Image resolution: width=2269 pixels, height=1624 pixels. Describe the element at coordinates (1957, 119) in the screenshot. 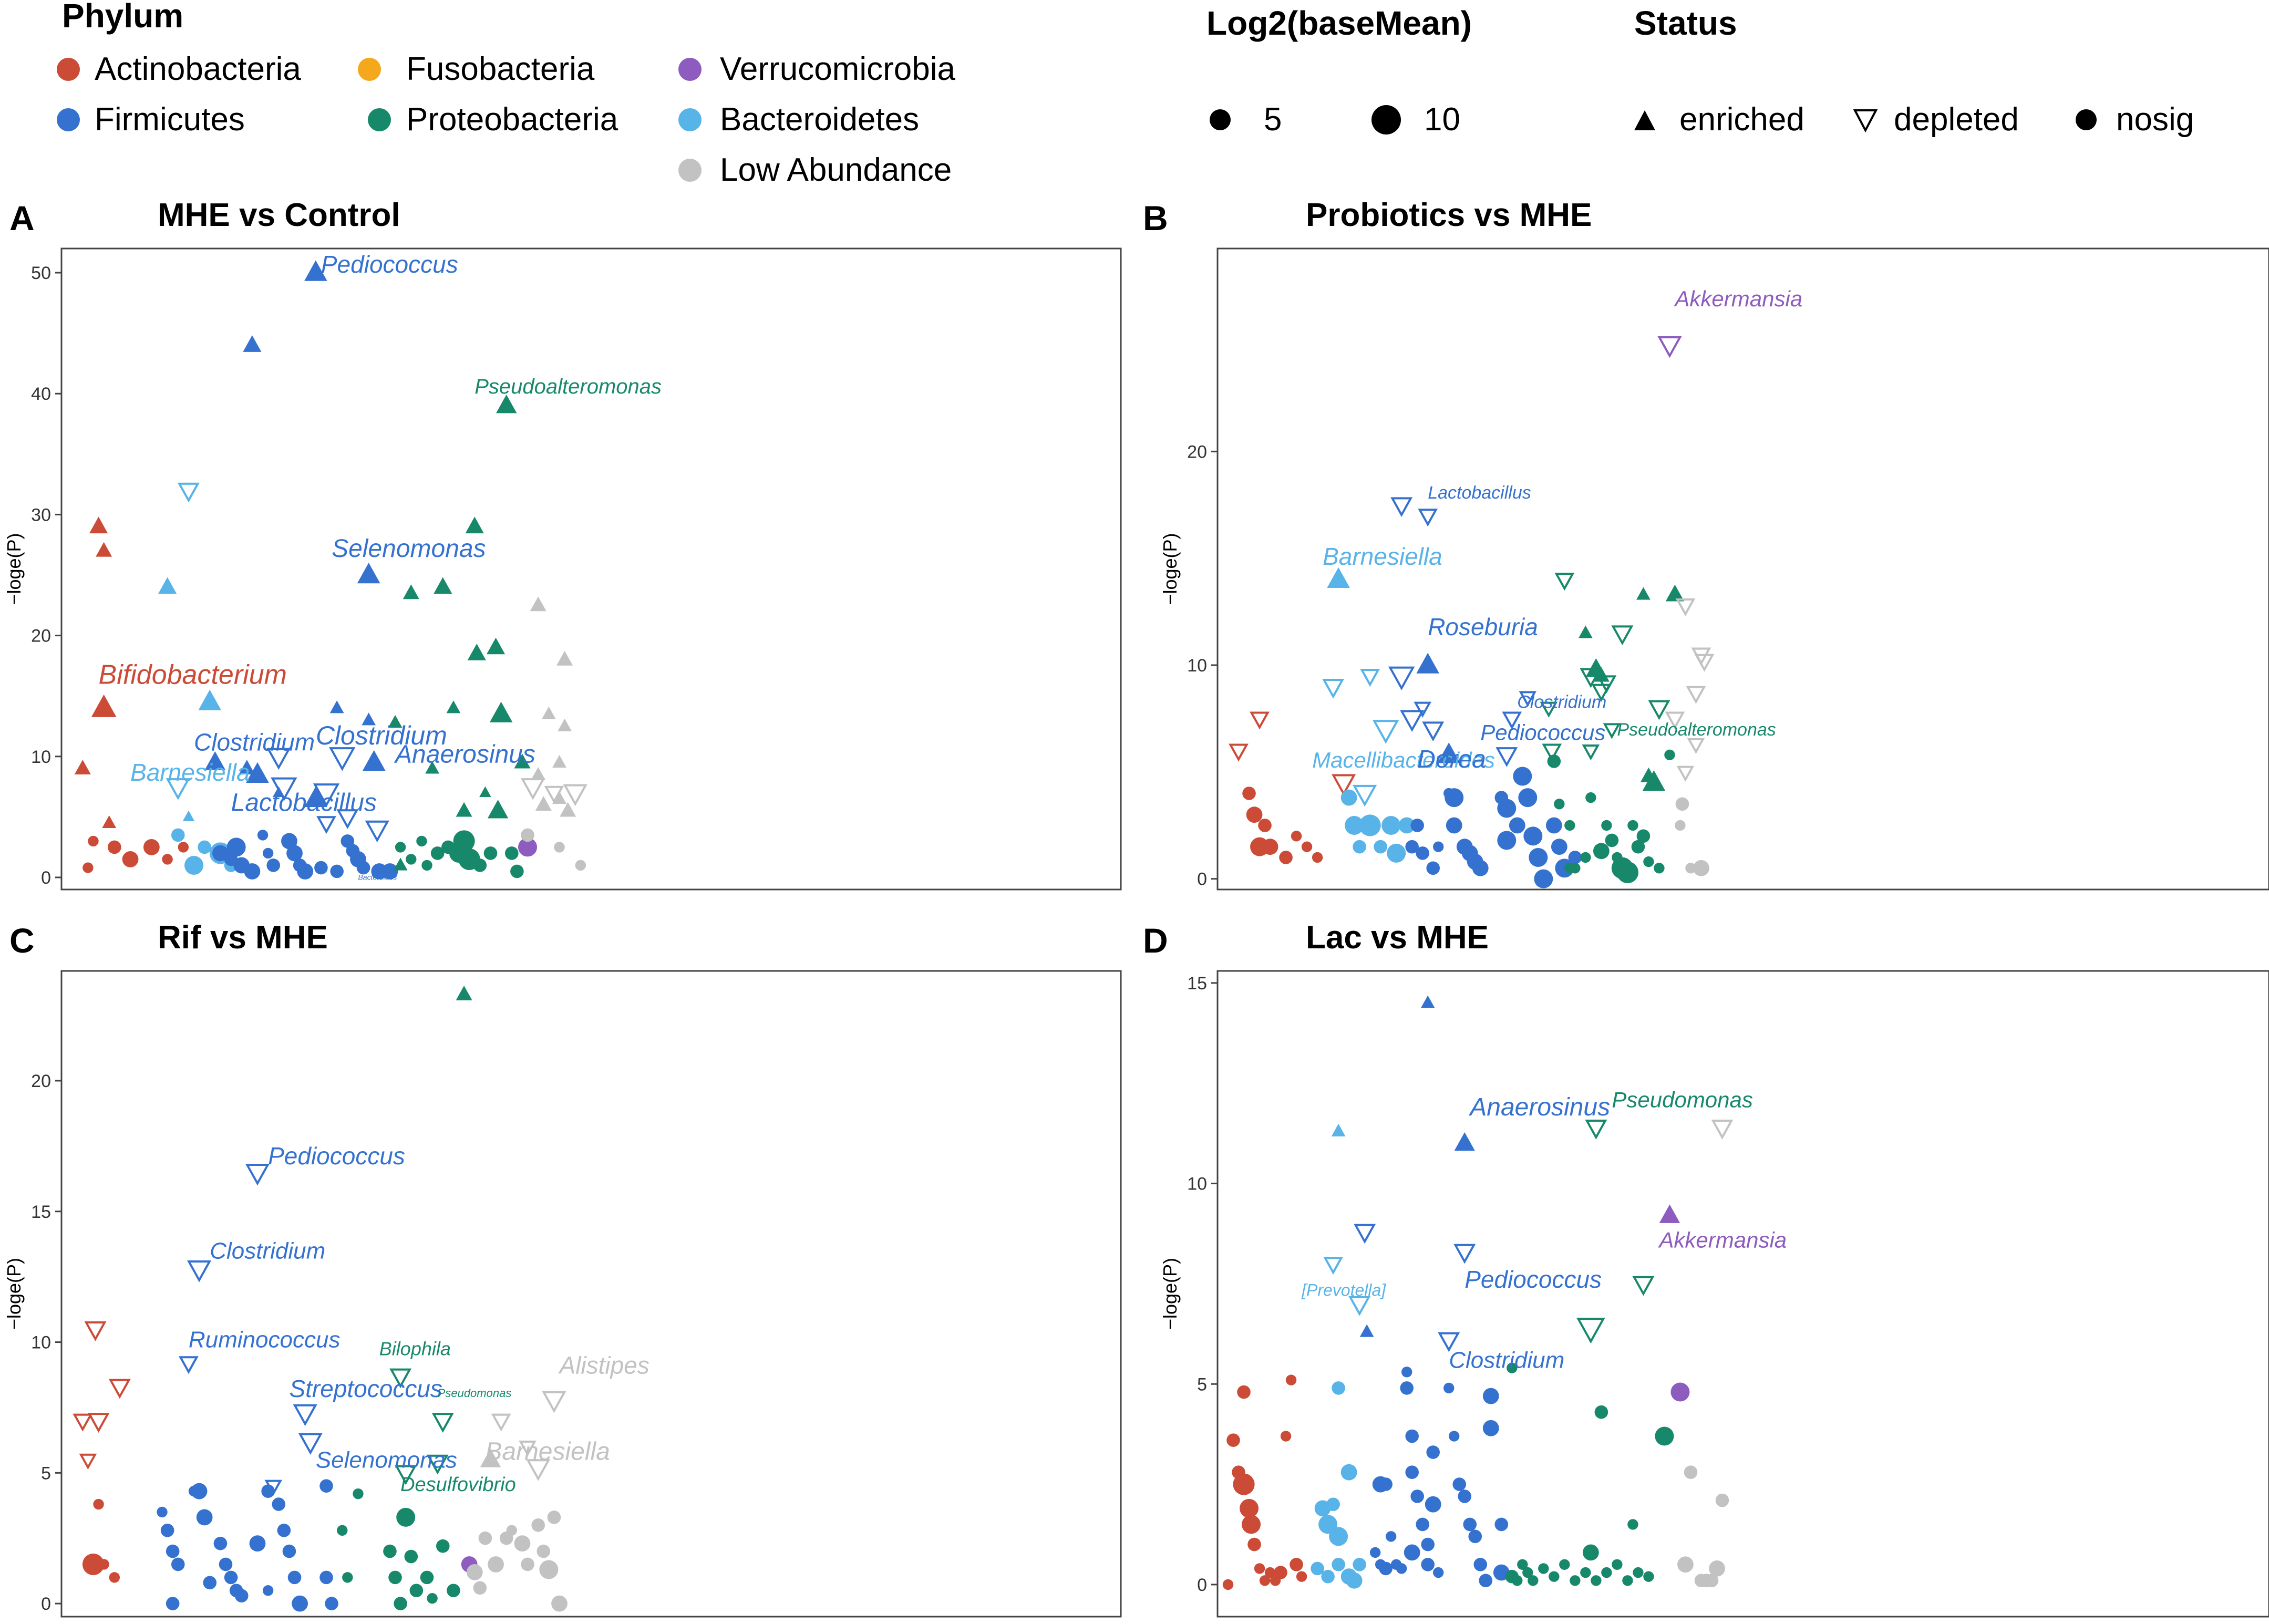

I see `legend-status-label-depleted: depleted` at that location.